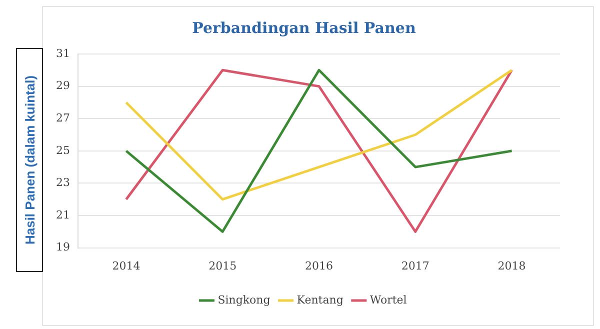 This screenshot has height=329, width=600. What do you see at coordinates (415, 265) in the screenshot?
I see `x-tick-label: 2017` at bounding box center [415, 265].